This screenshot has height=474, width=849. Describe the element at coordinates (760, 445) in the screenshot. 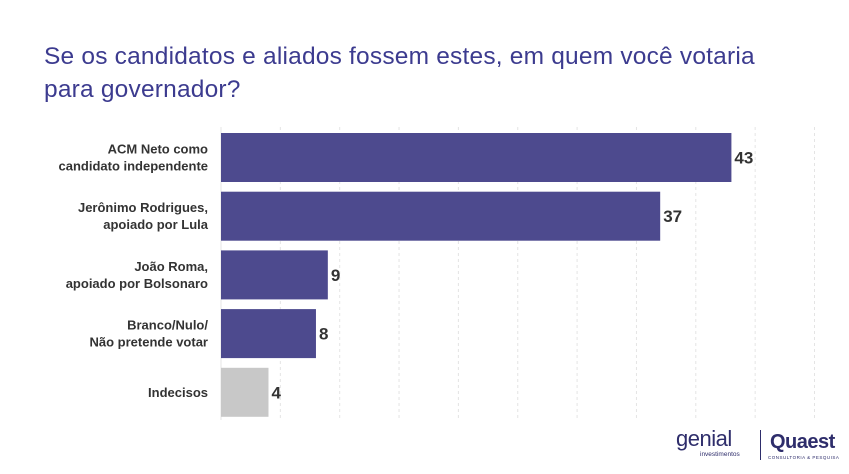

I see `logo-divider` at that location.